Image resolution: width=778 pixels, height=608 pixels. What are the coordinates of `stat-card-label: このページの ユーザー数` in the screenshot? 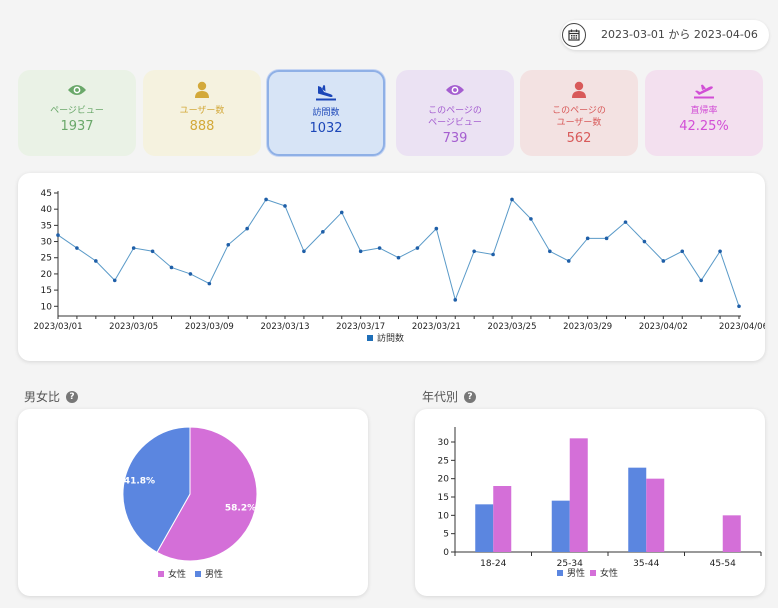 It's located at (579, 117).